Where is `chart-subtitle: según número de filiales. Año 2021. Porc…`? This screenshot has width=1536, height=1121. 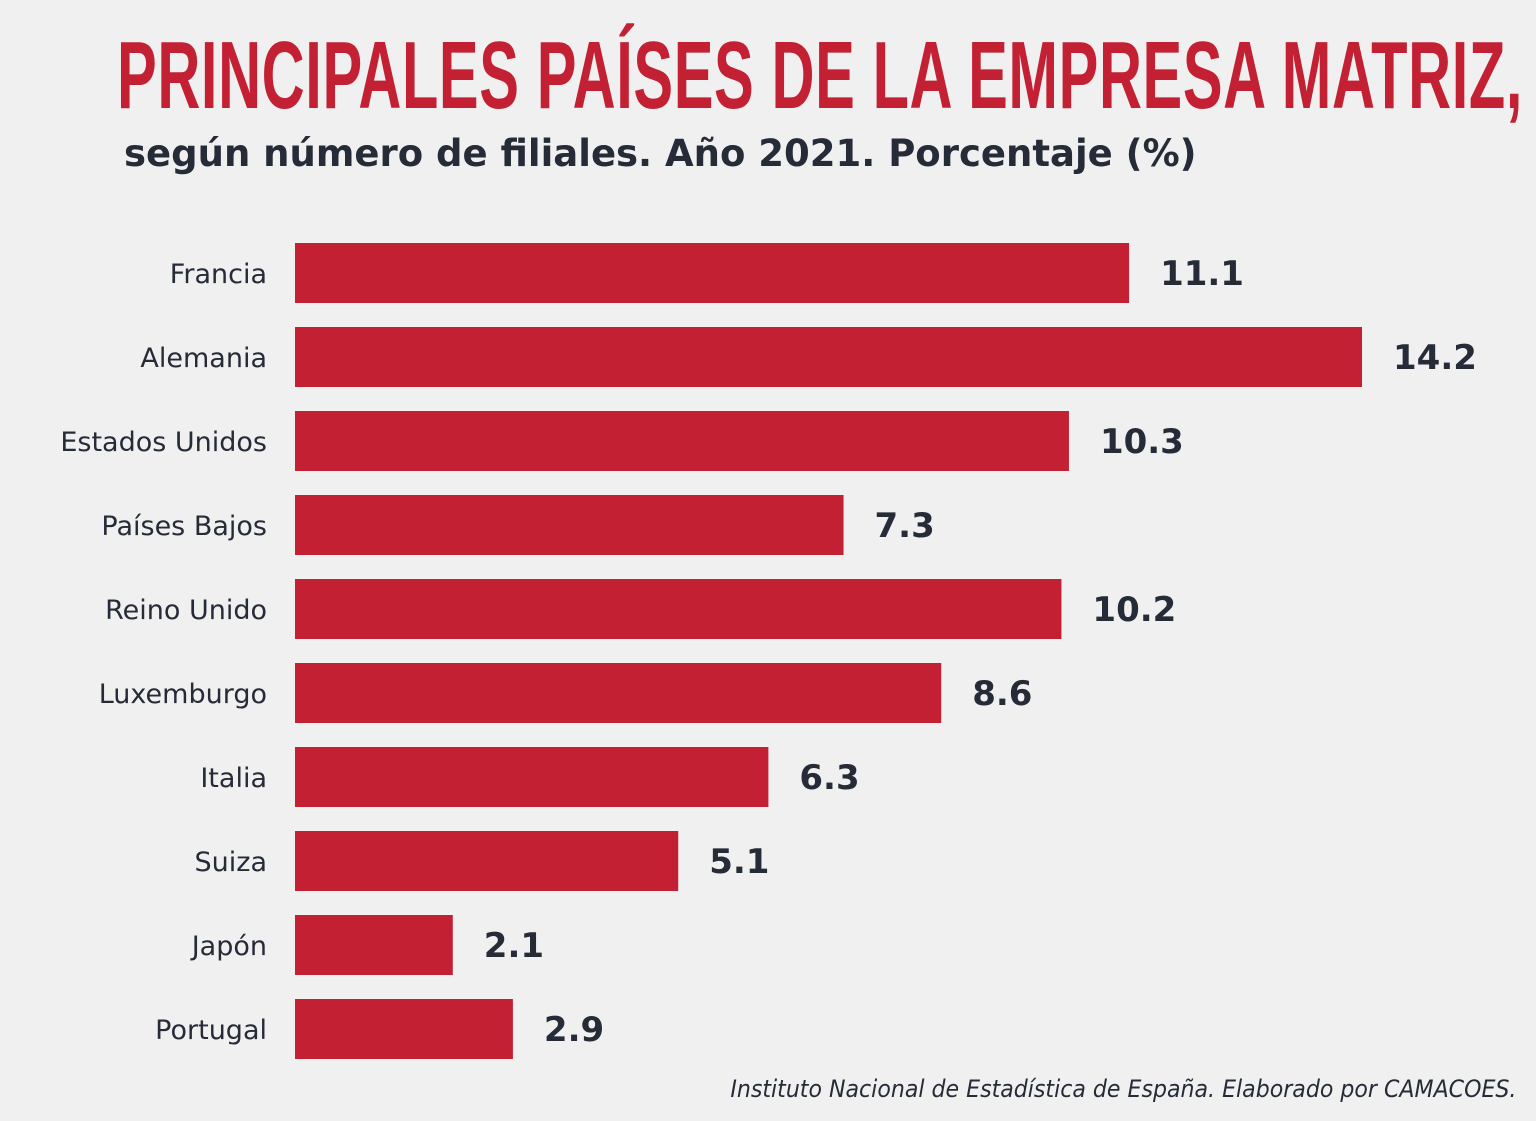
chart-subtitle: según número de filiales. Año 2021. Porc… is located at coordinates (660, 153).